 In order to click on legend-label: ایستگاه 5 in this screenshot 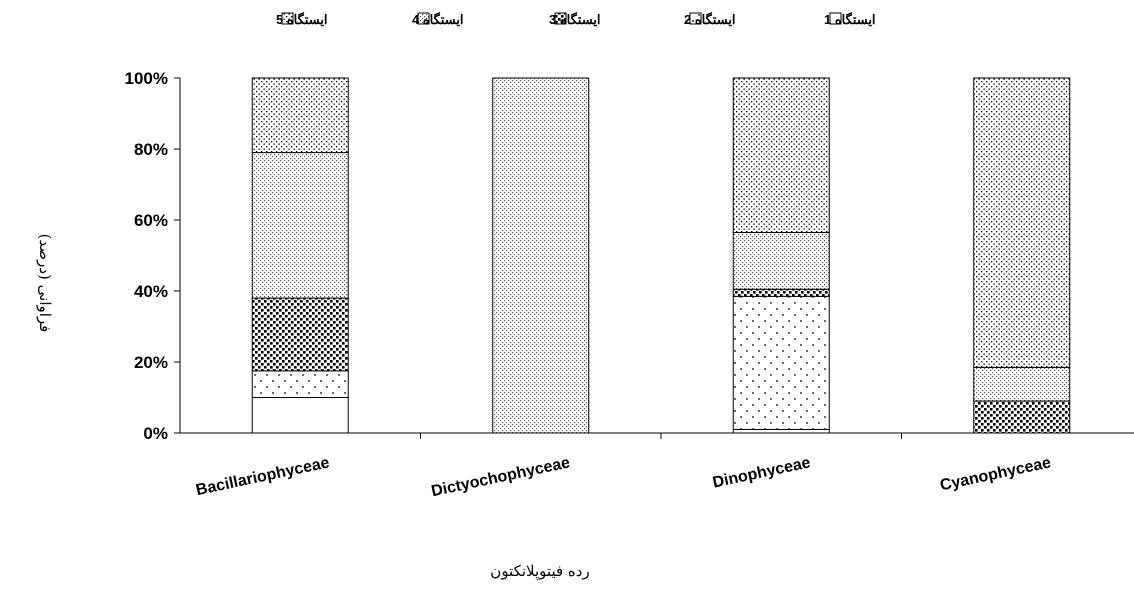, I will do `click(302, 19)`.